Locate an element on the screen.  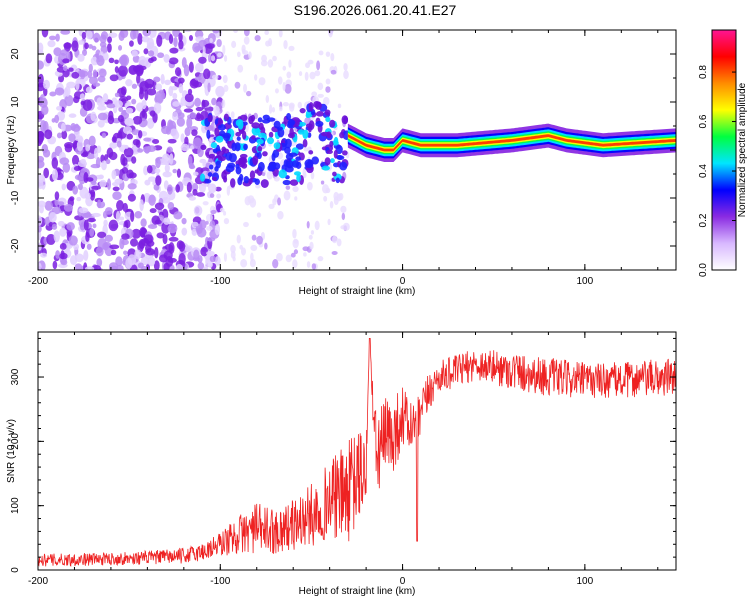
y-tick-label: 300 is located at coordinates (15, 376).